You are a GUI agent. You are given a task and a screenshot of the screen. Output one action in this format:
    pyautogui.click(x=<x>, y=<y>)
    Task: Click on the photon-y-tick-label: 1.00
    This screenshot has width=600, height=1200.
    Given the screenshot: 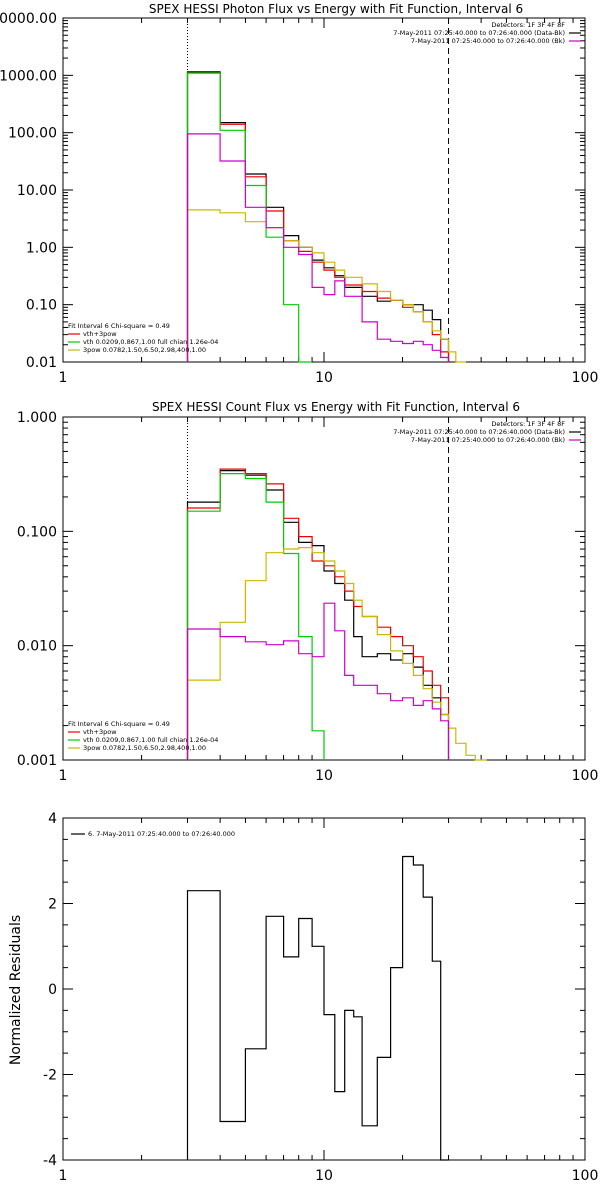 What is the action you would take?
    pyautogui.click(x=41, y=248)
    